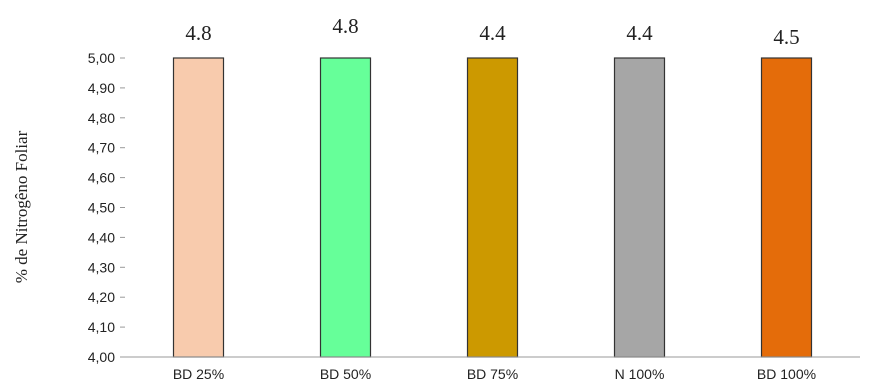 Image resolution: width=876 pixels, height=383 pixels. What do you see at coordinates (101, 237) in the screenshot?
I see `y-tick-label: 4,40` at bounding box center [101, 237].